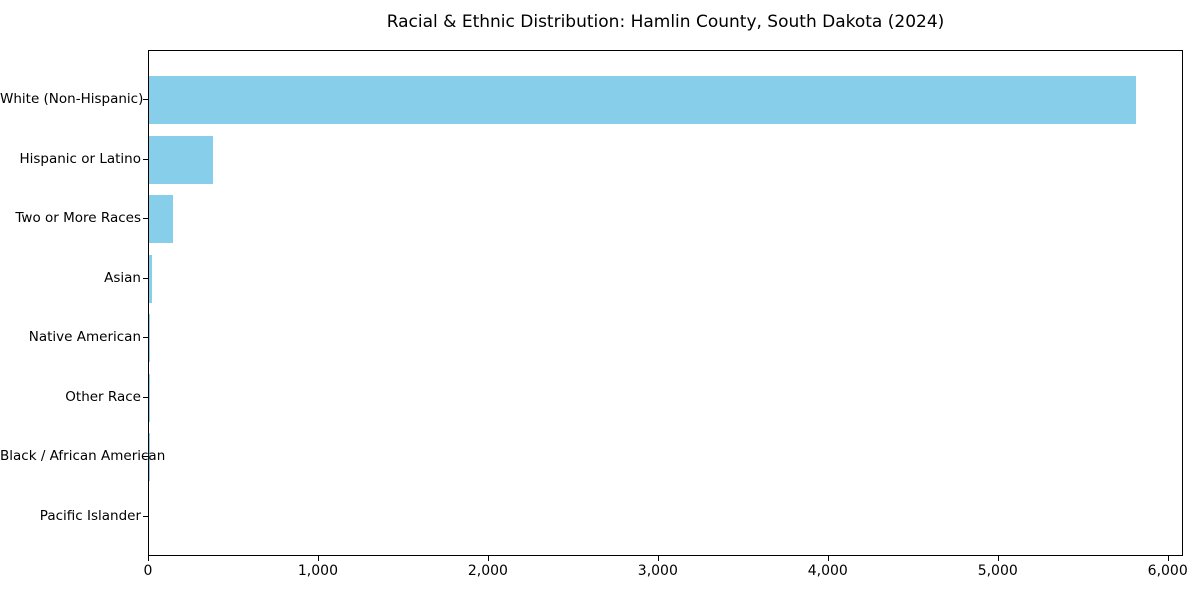 This screenshot has height=600, width=1200. What do you see at coordinates (72, 99) in the screenshot?
I see `y-tick-label: White (Non-Hispanic)` at bounding box center [72, 99].